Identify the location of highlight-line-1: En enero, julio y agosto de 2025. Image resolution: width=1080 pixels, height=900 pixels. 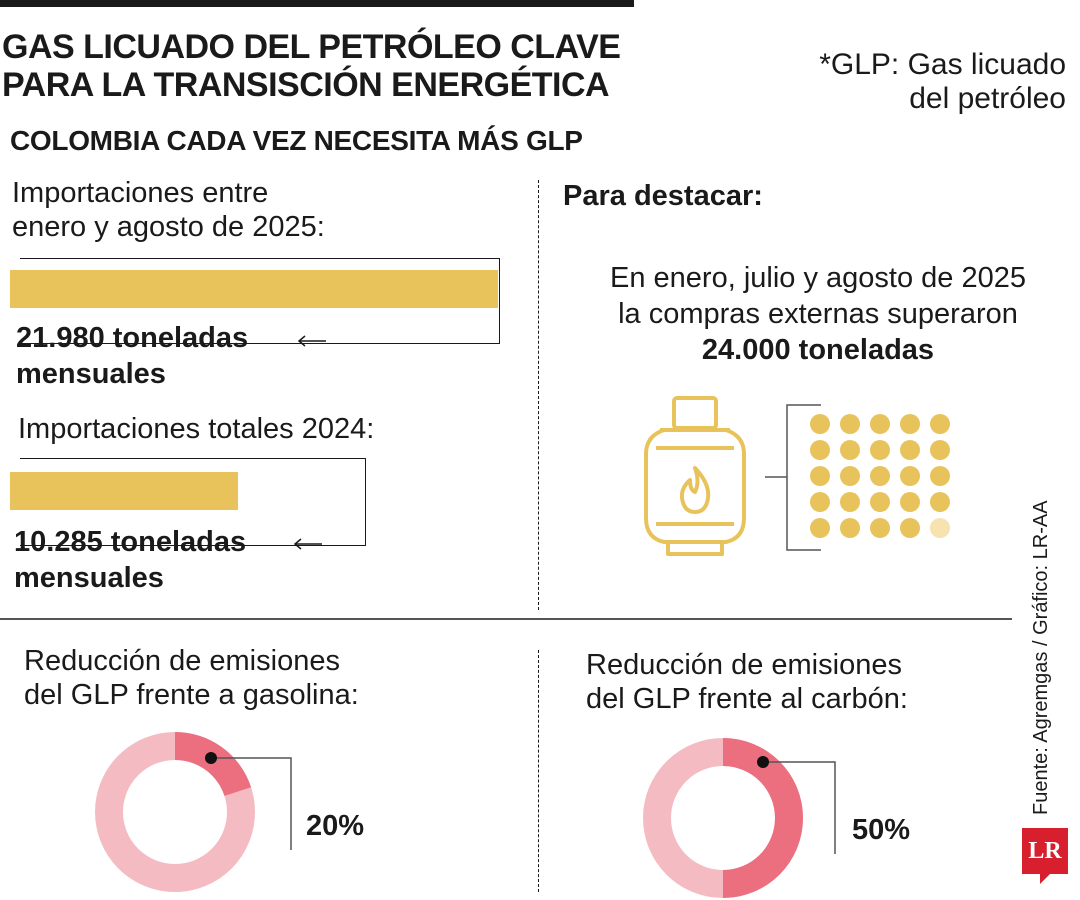
(818, 278).